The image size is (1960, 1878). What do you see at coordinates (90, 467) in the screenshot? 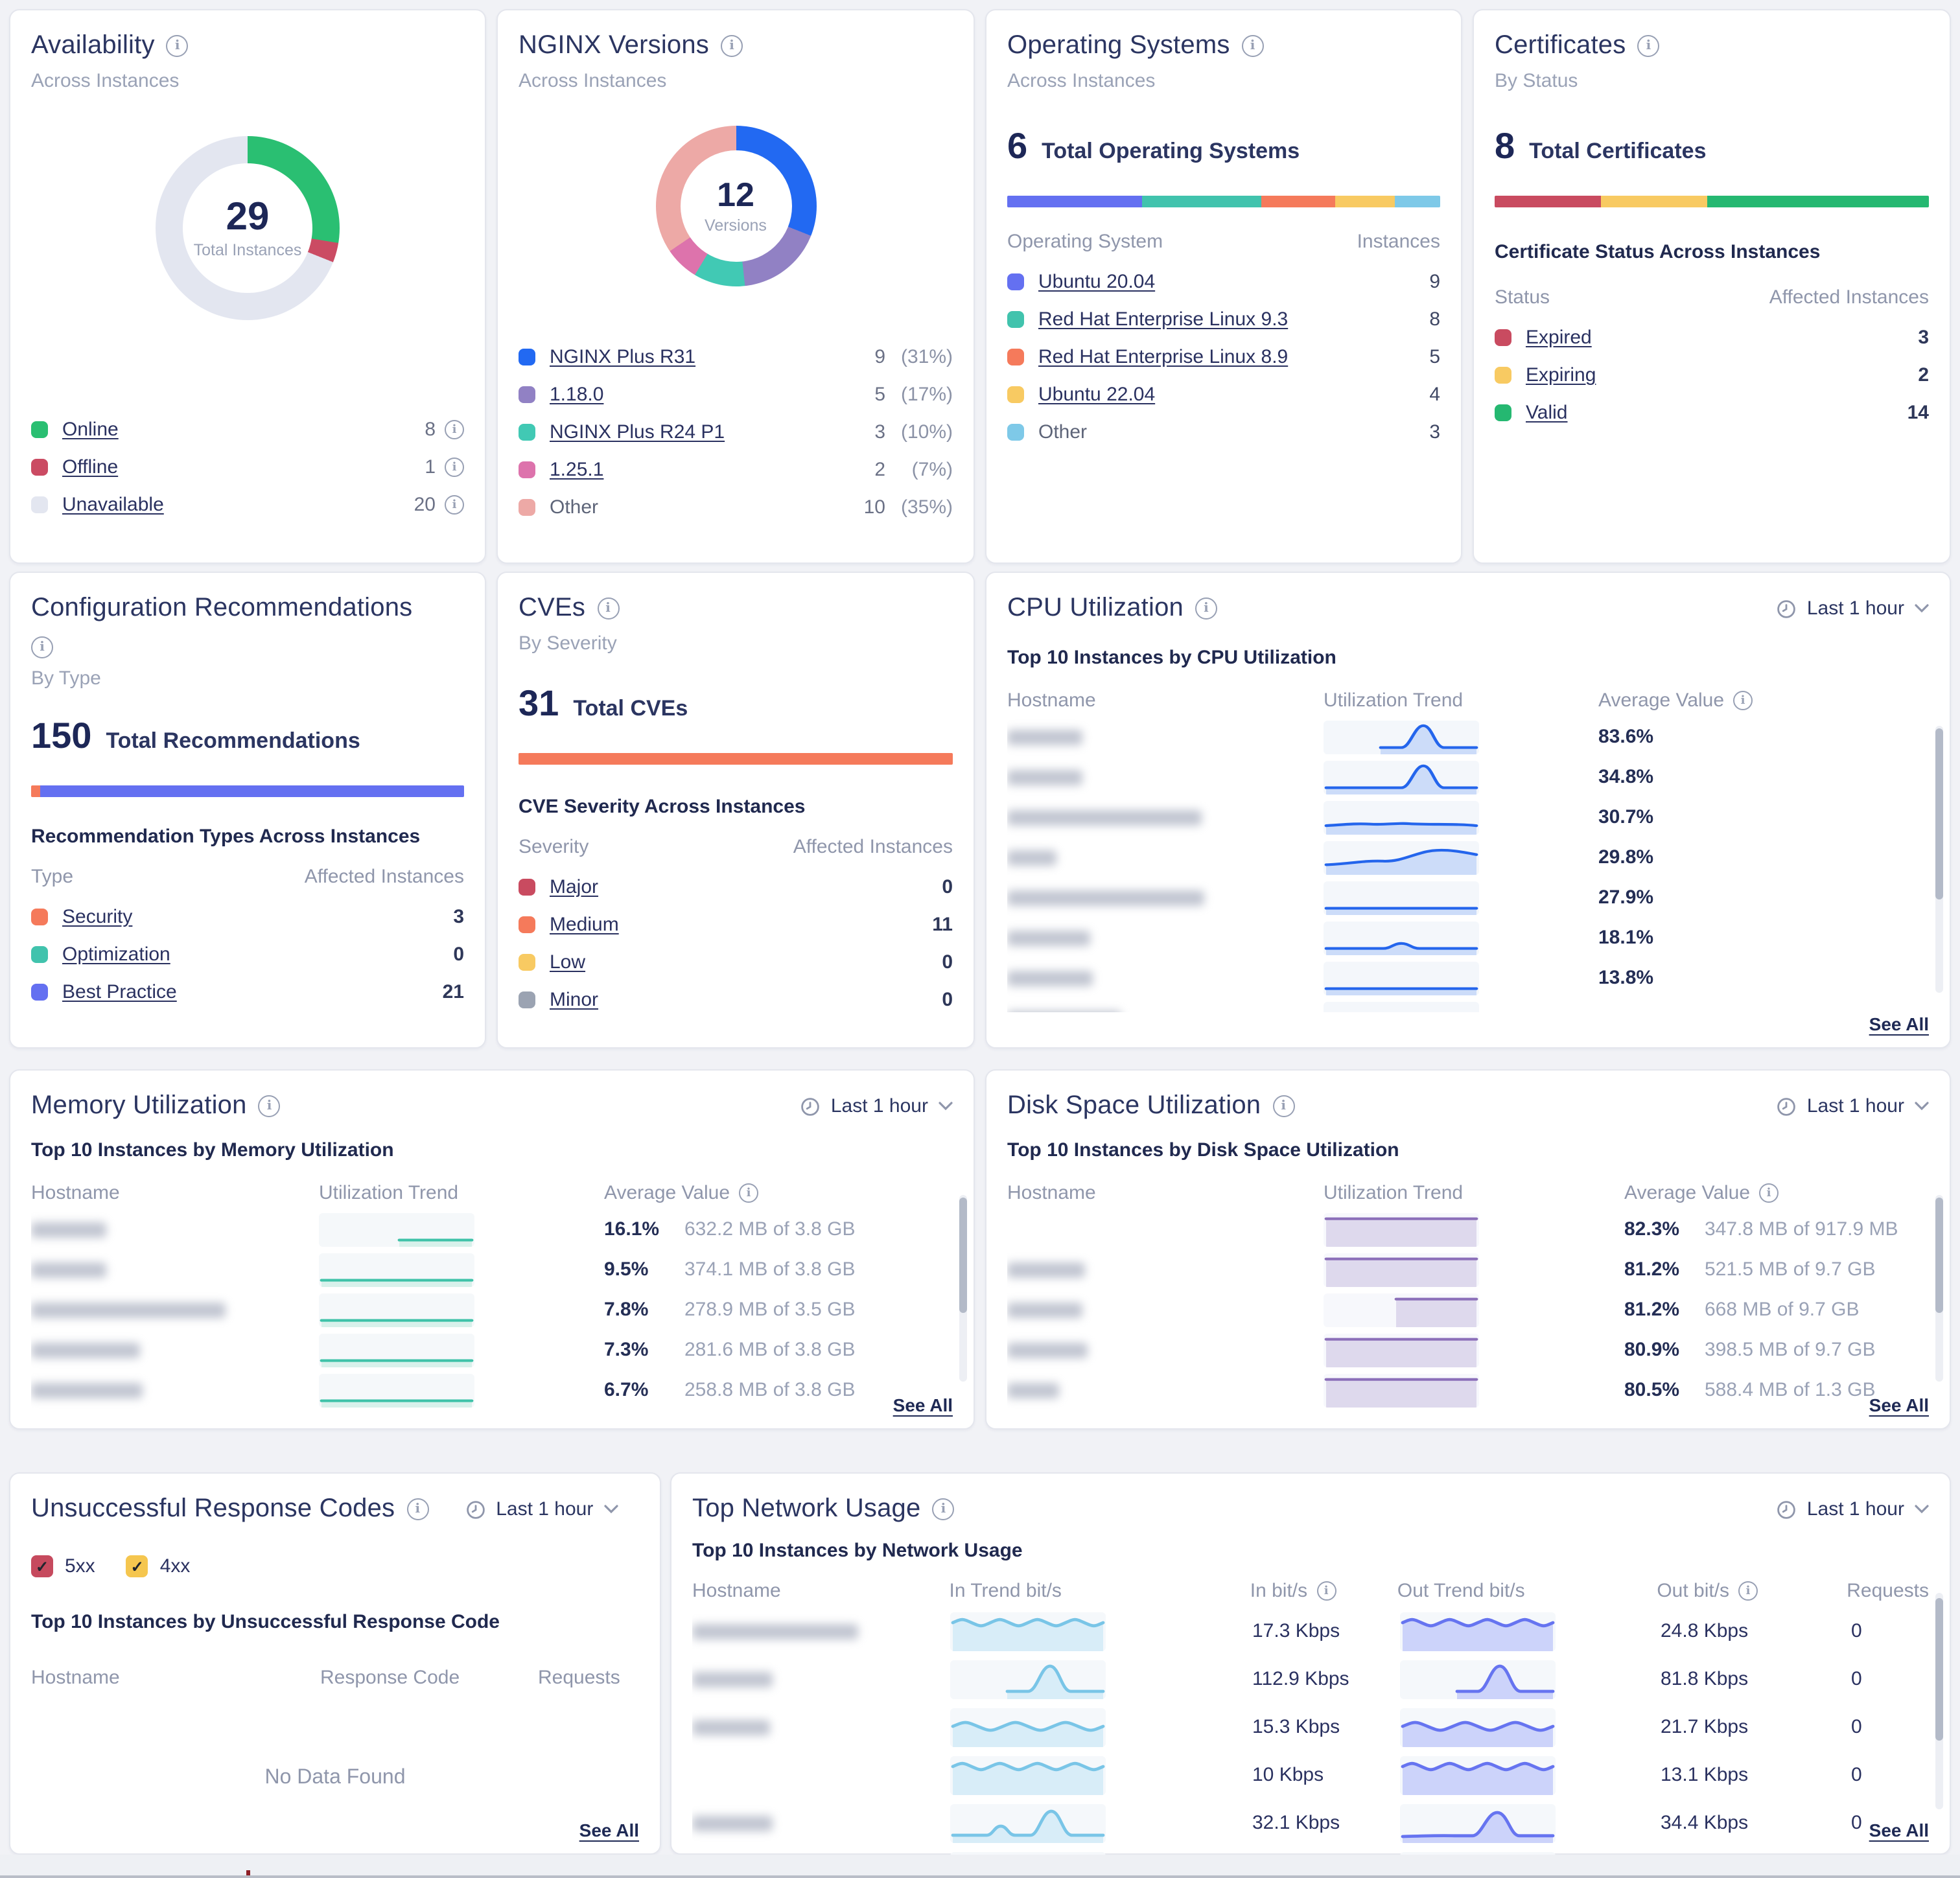
I see `legend-link-offline: Offline` at bounding box center [90, 467].